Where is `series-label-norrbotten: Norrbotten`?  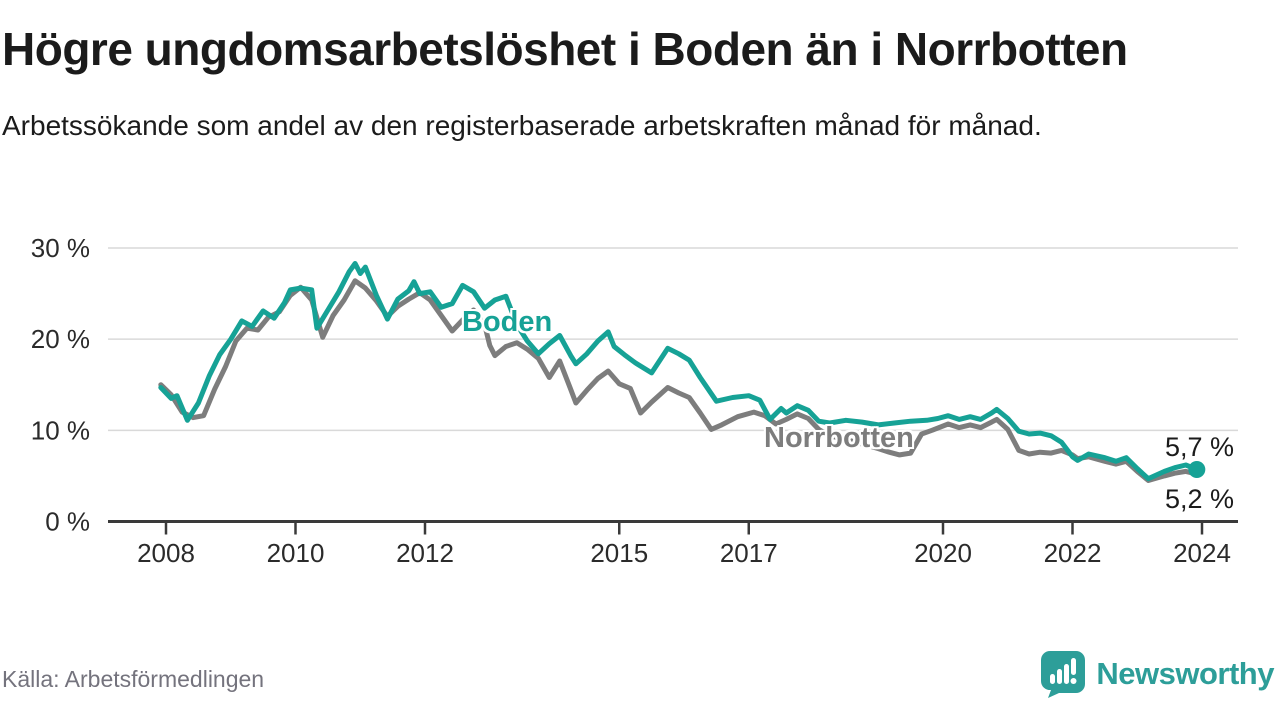
series-label-norrbotten: Norrbotten is located at coordinates (839, 438).